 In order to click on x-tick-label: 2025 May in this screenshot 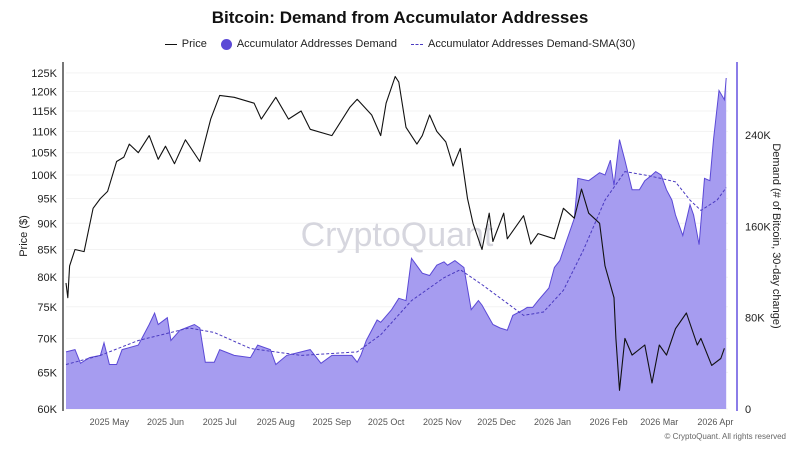, I will do `click(110, 422)`.